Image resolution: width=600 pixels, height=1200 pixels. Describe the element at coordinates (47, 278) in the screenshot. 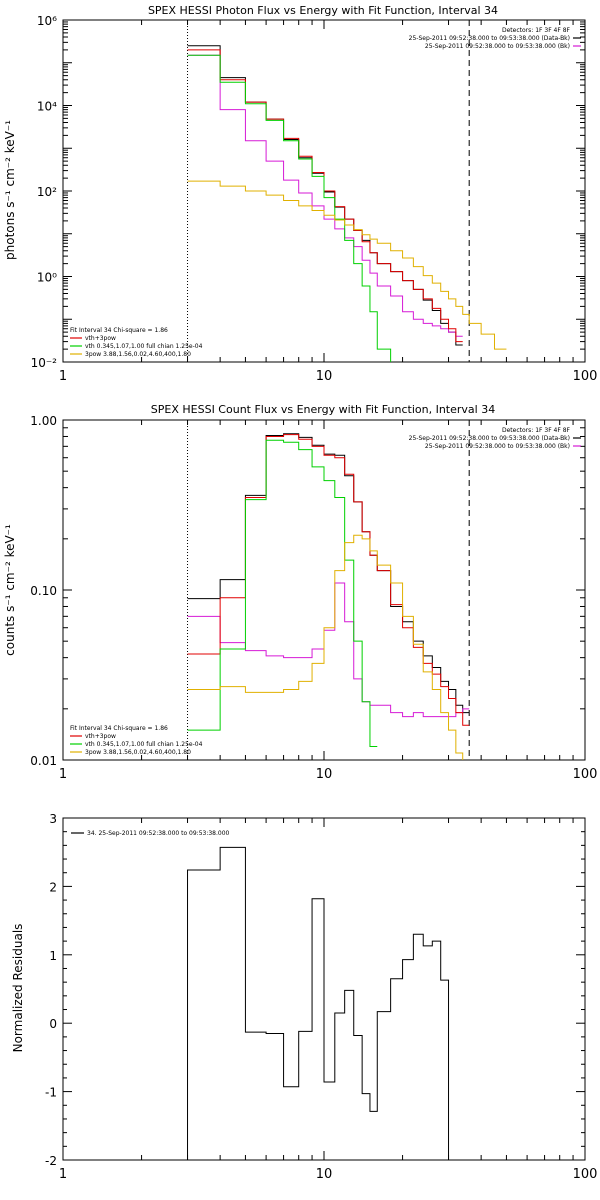

I see `photon-flux-y-tick-label: 10⁰` at that location.